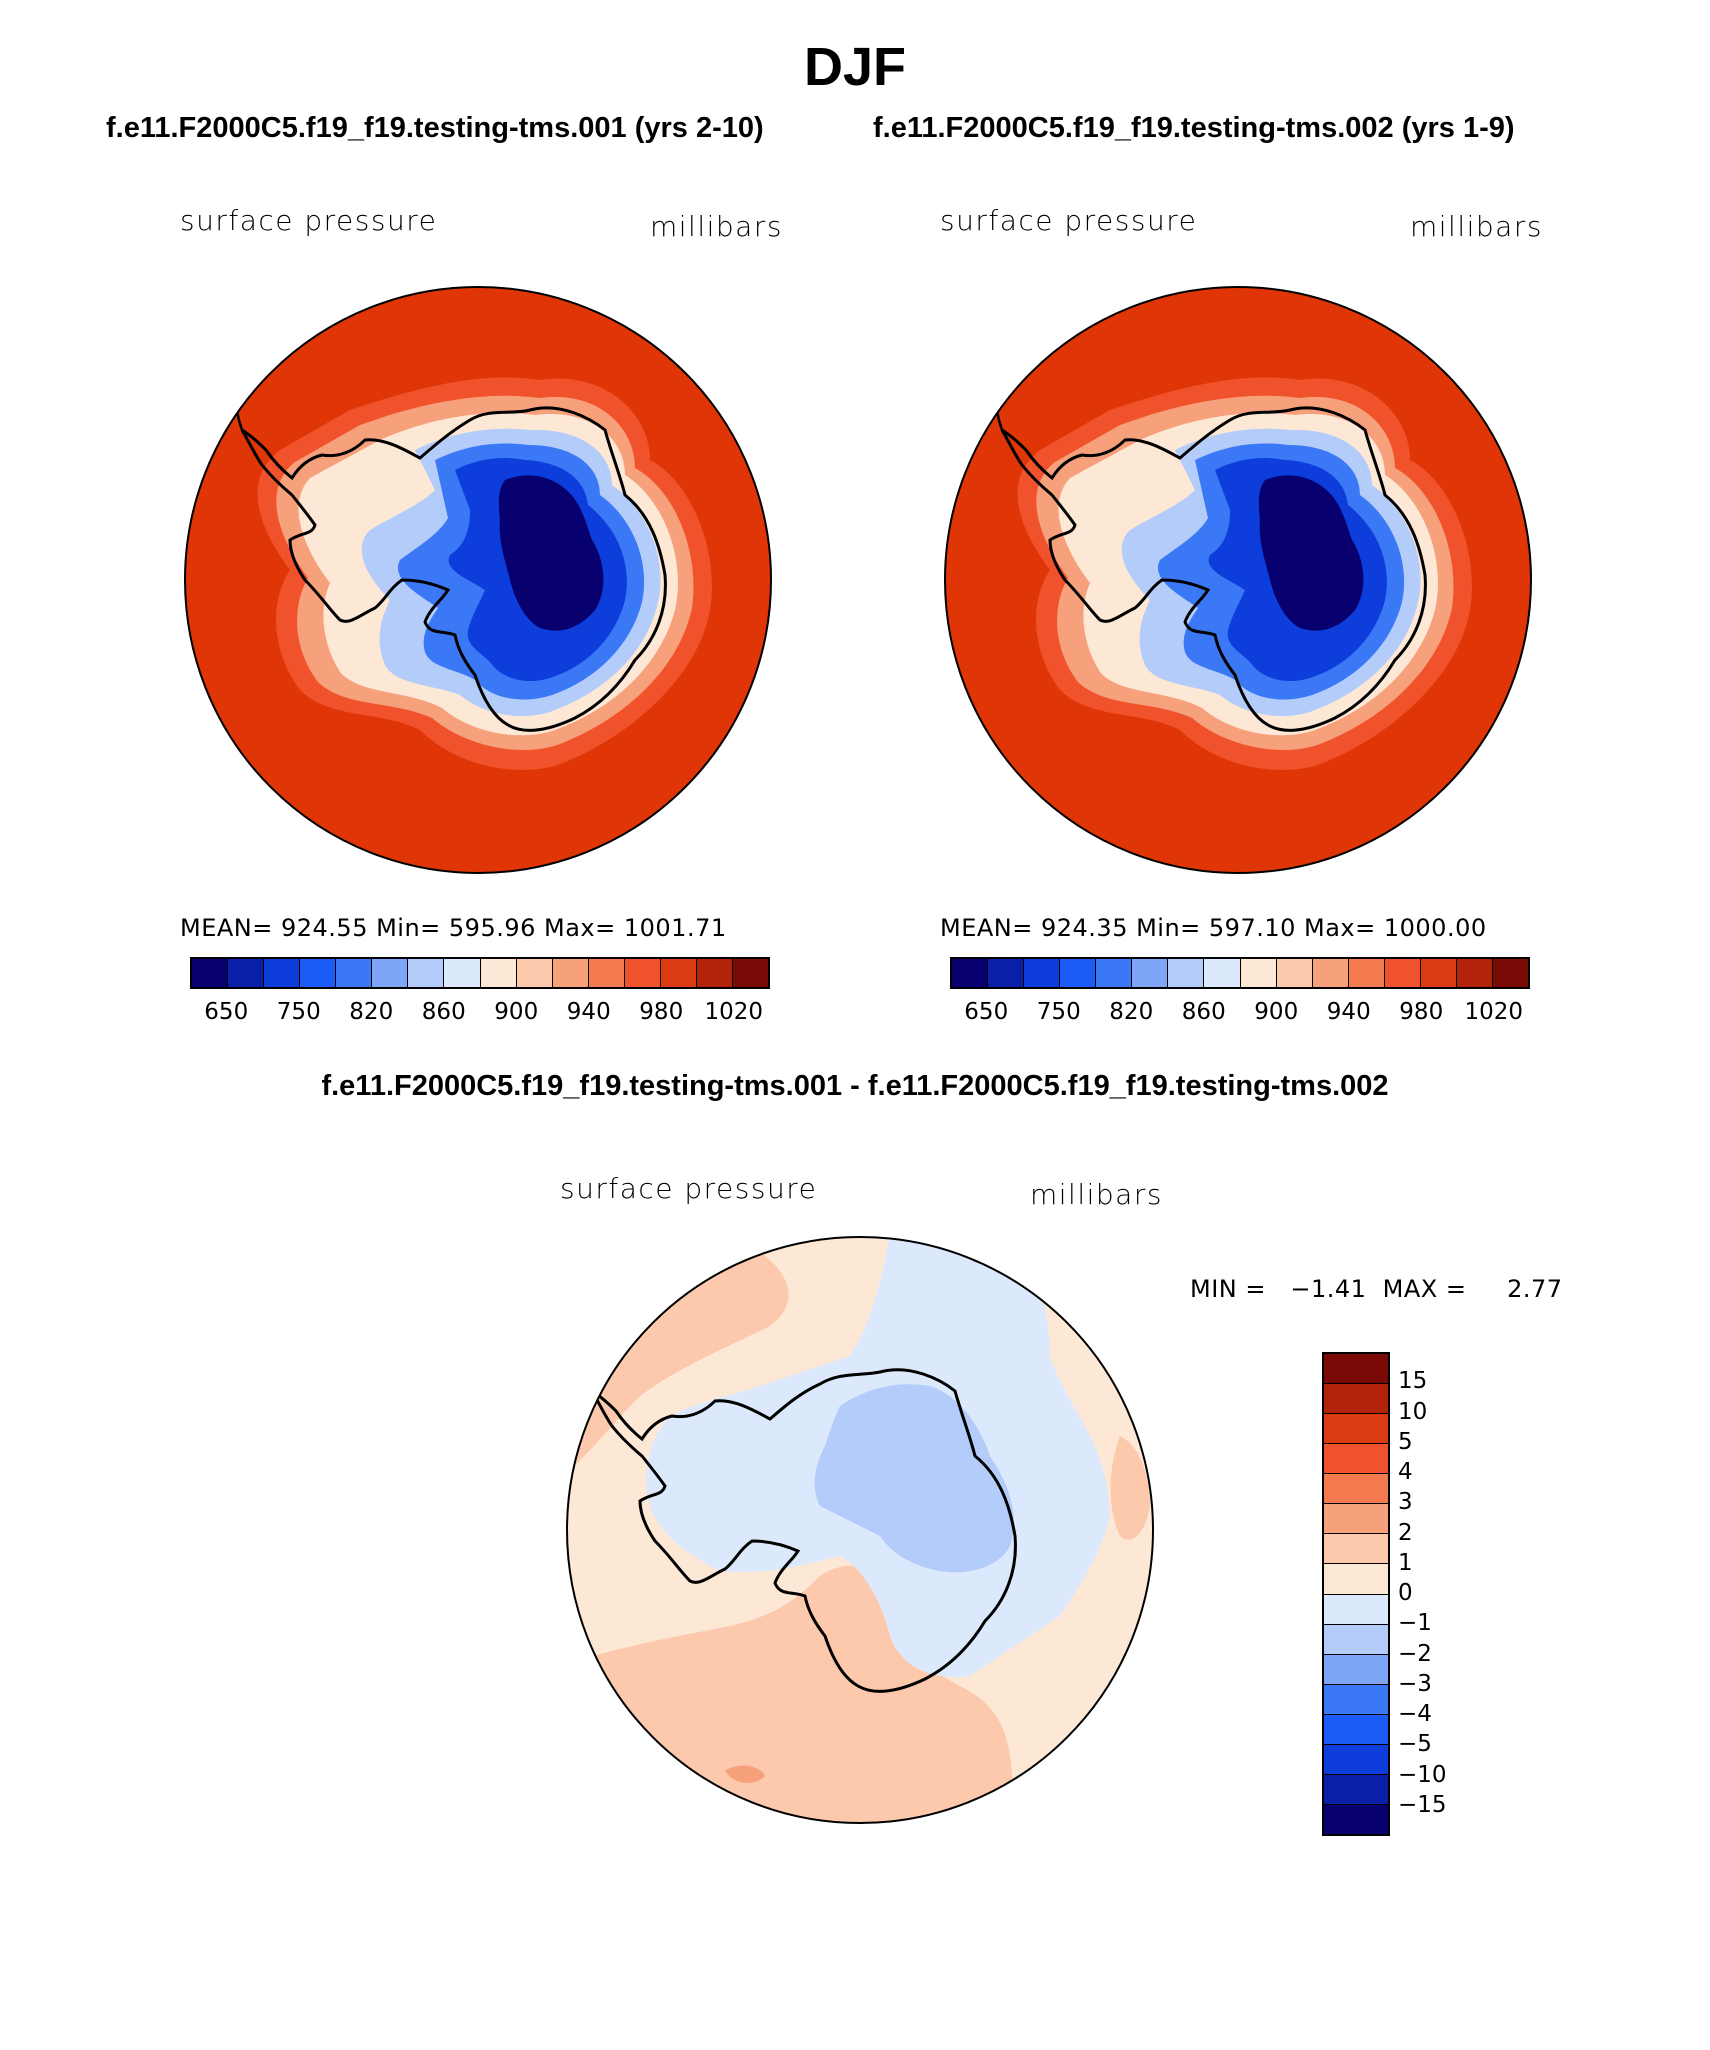  I want to click on panel1-colorbar, so click(480, 973).